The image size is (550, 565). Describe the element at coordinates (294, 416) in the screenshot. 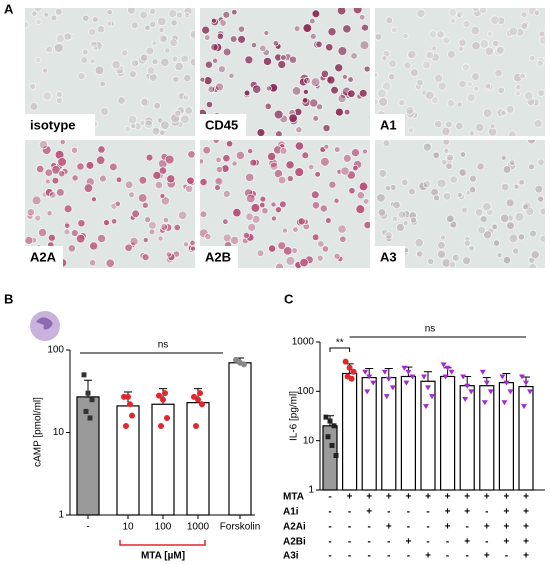

I see `y-axis-label: IL-6 [pg/ml]` at that location.